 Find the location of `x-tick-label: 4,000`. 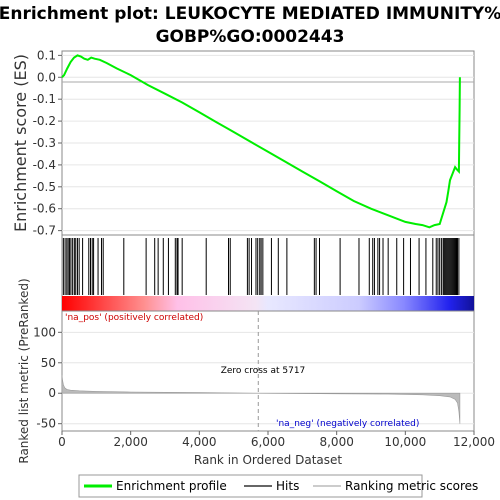

x-tick-label: 4,000 is located at coordinates (199, 442).